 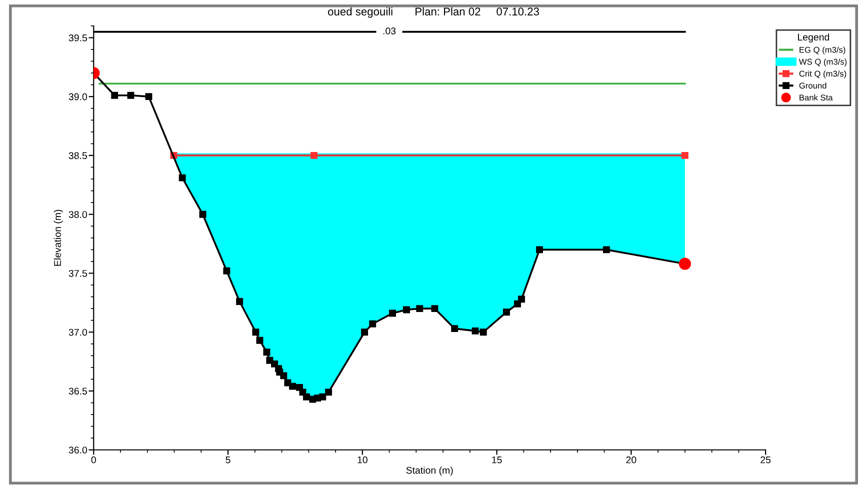 What do you see at coordinates (78, 332) in the screenshot?
I see `y-tick-label: 37.0` at bounding box center [78, 332].